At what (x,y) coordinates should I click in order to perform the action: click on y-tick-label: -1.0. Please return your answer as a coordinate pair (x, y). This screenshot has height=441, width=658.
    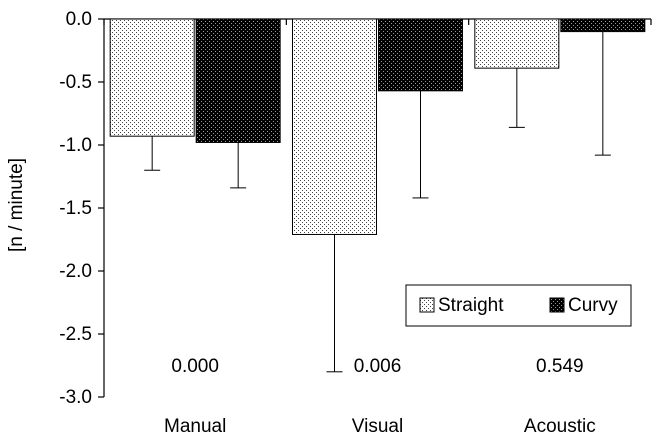
    Looking at the image, I should click on (75, 145).